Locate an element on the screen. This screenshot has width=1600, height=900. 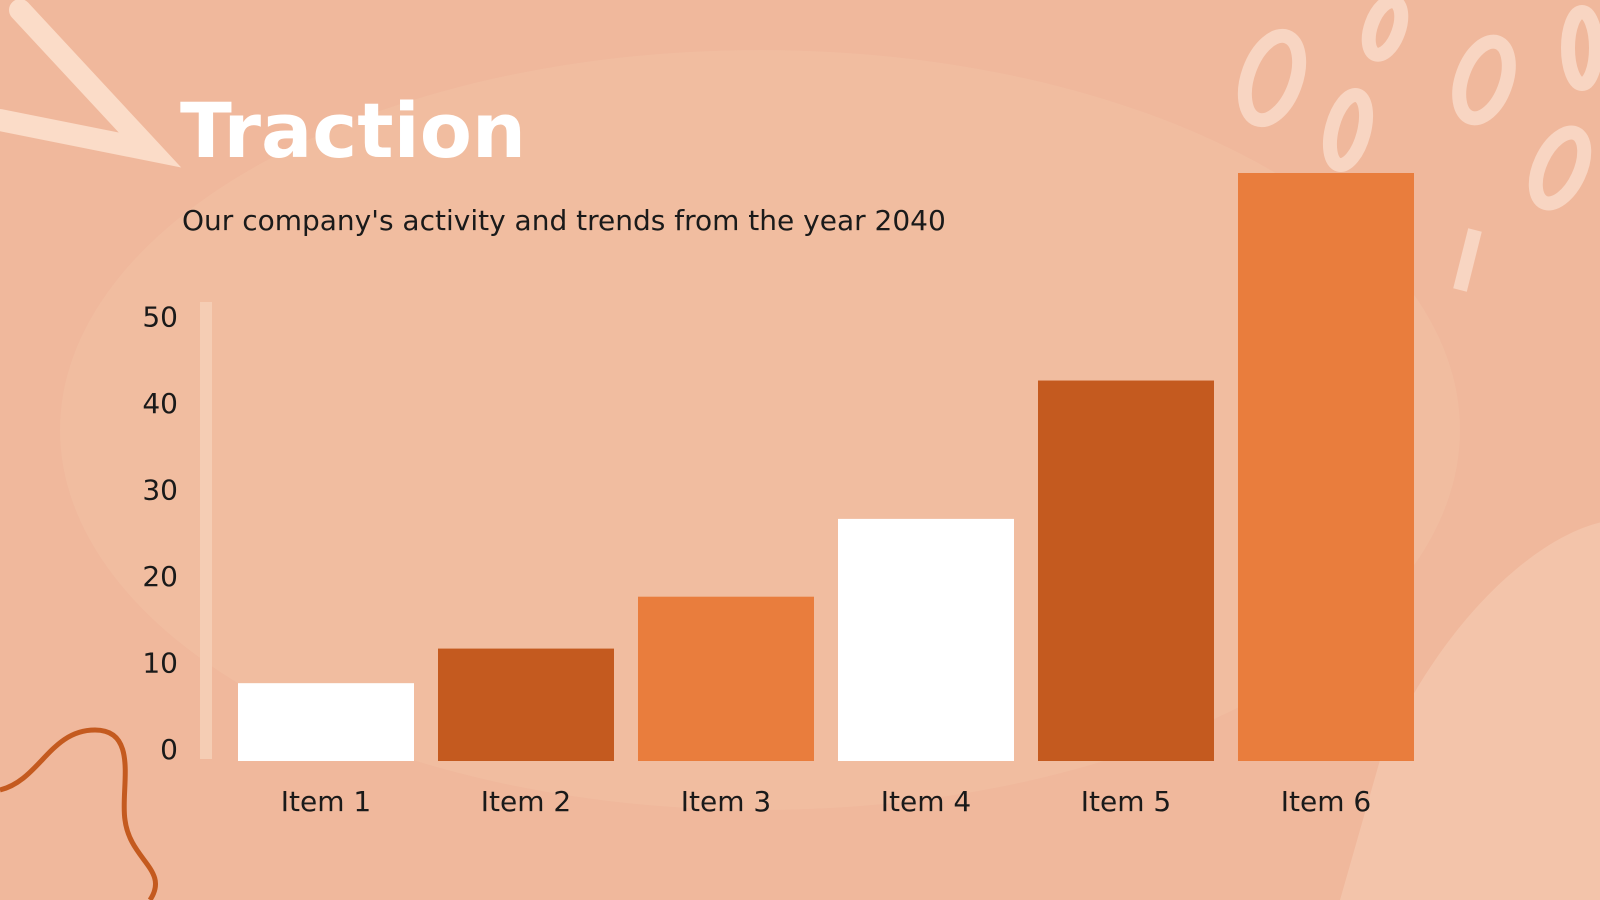
decor-rings is located at coordinates (1418, 146).